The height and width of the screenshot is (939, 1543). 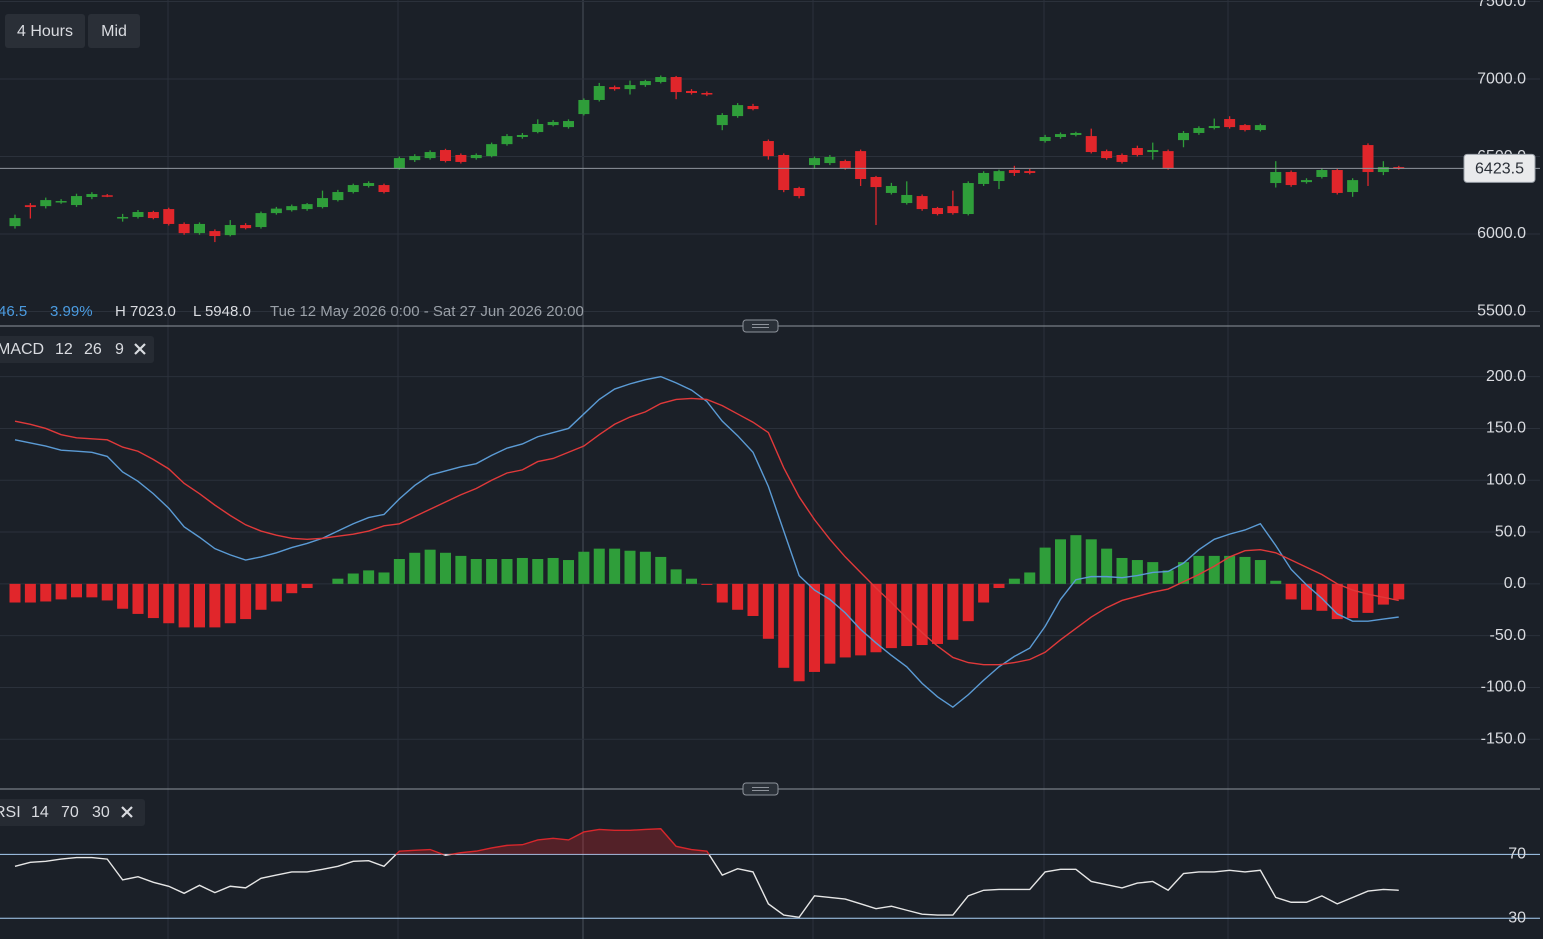 I want to click on price-type-button, so click(x=114, y=31).